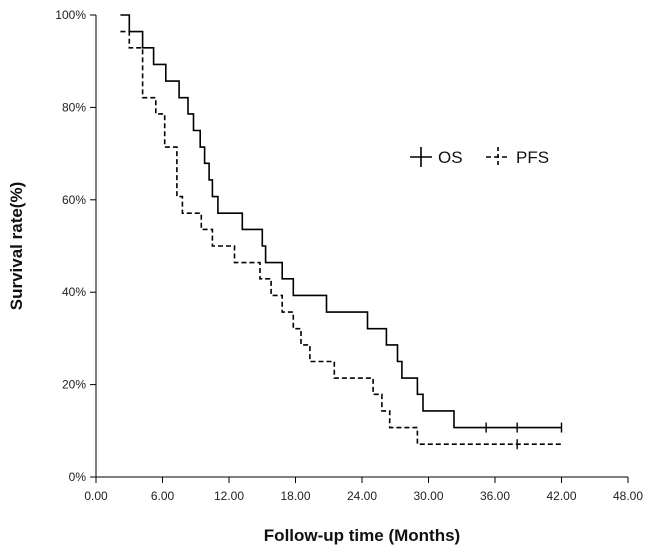 The image size is (650, 555). What do you see at coordinates (561, 496) in the screenshot?
I see `x-tick-label: 42.00` at bounding box center [561, 496].